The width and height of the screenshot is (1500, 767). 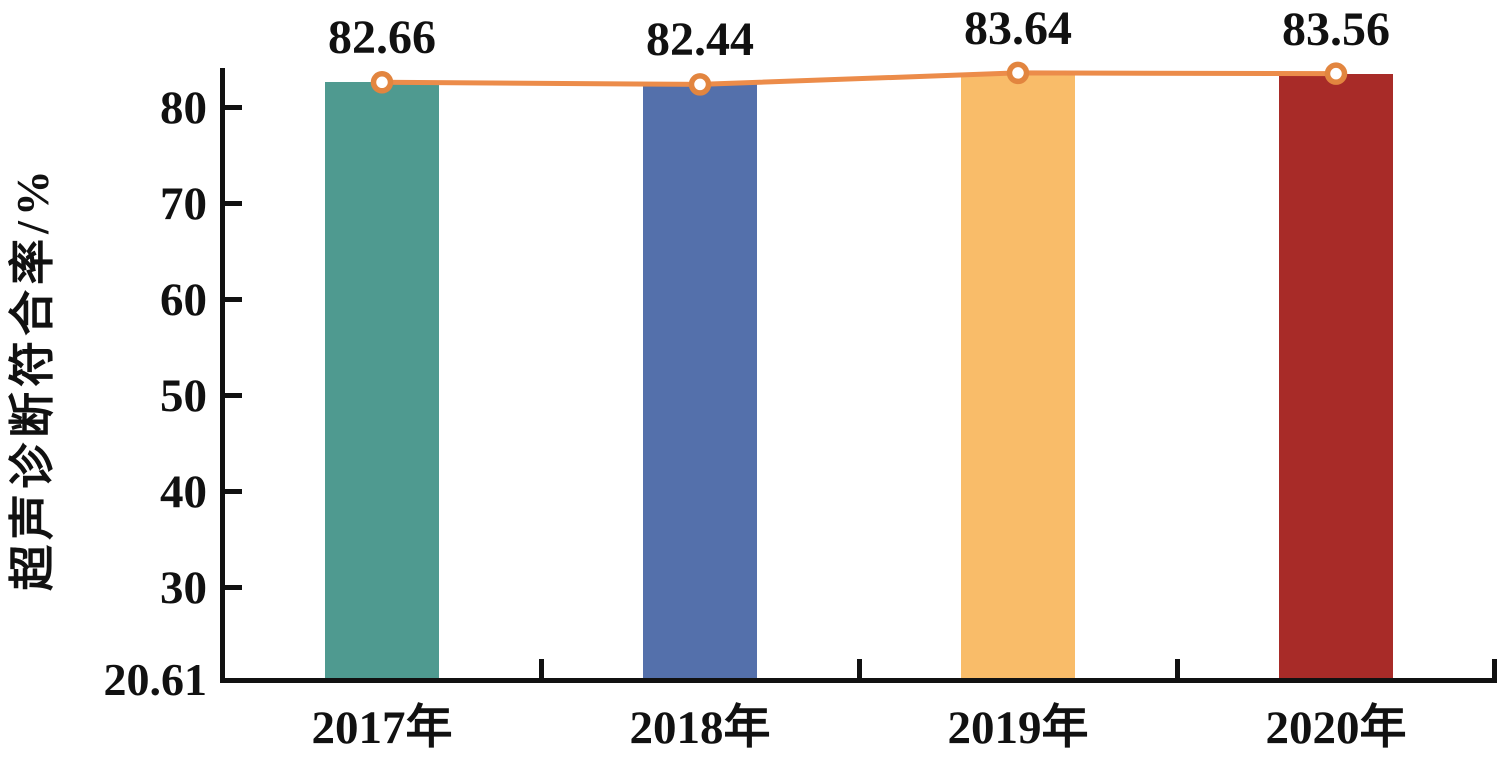 What do you see at coordinates (32, 378) in the screenshot?
I see `y-axis-title: 超声诊断符合率/%` at bounding box center [32, 378].